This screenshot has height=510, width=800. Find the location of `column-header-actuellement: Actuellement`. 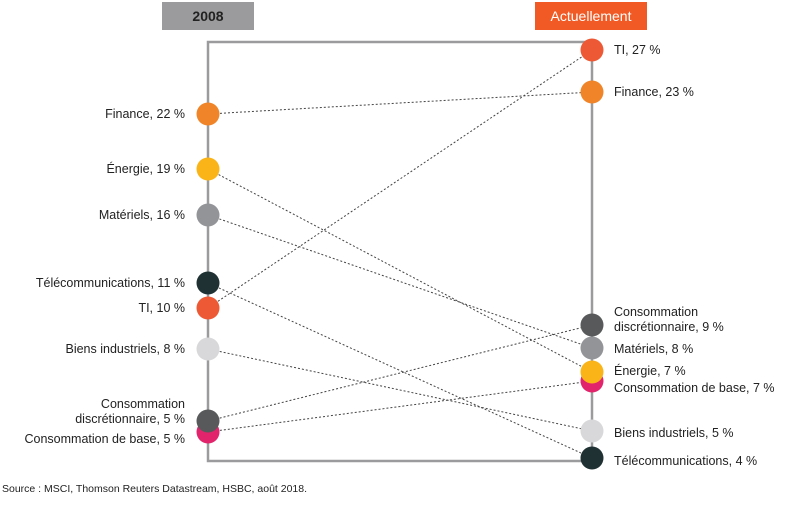

column-header-actuellement: Actuellement is located at coordinates (591, 16).